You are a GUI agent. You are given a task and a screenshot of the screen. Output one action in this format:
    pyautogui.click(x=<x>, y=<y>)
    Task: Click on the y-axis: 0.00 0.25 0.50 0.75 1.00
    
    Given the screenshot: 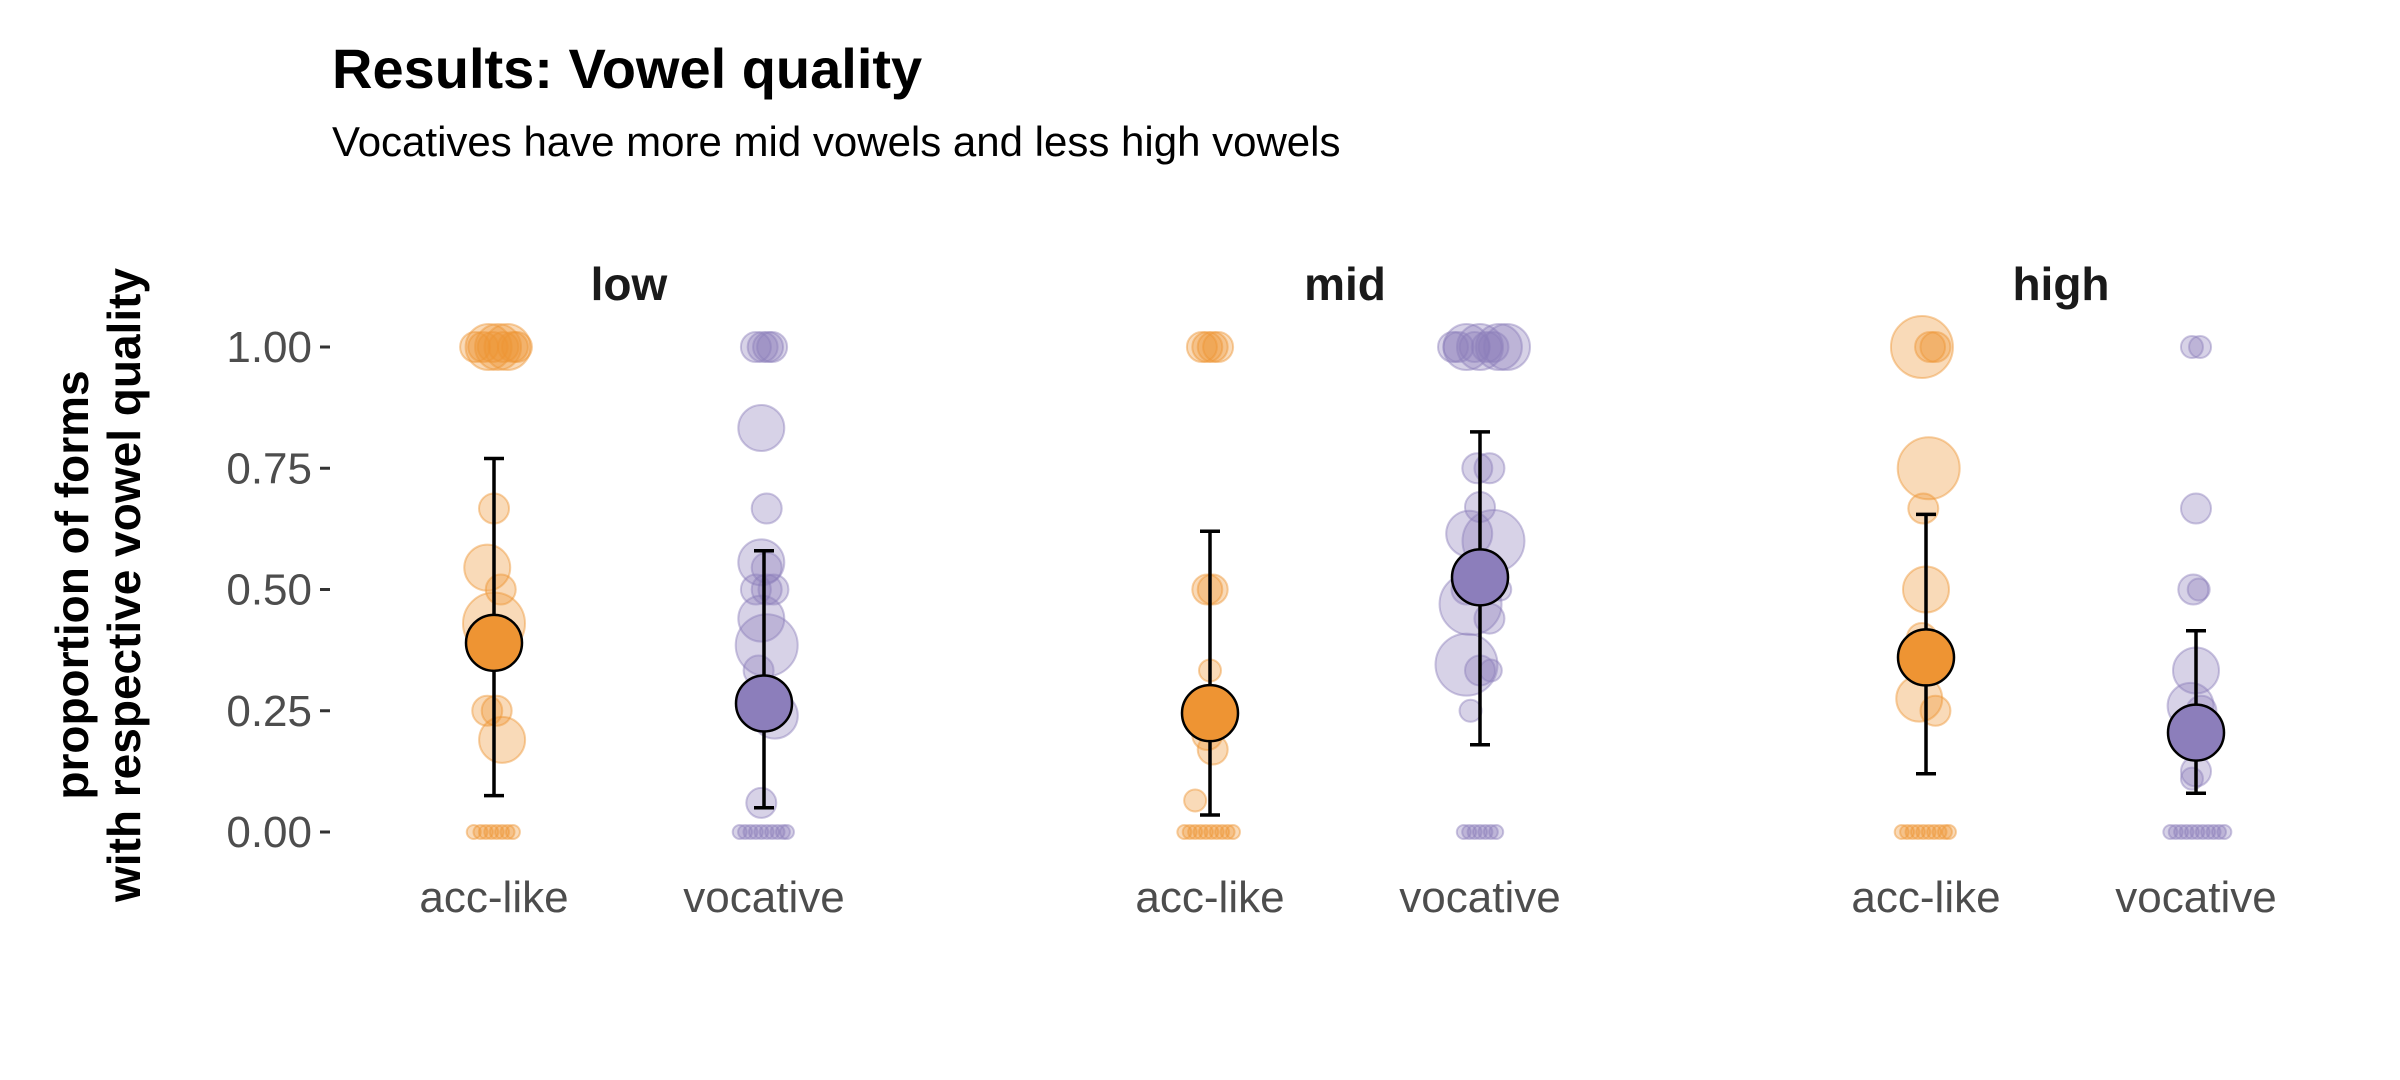 What is the action you would take?
    pyautogui.click(x=278, y=590)
    